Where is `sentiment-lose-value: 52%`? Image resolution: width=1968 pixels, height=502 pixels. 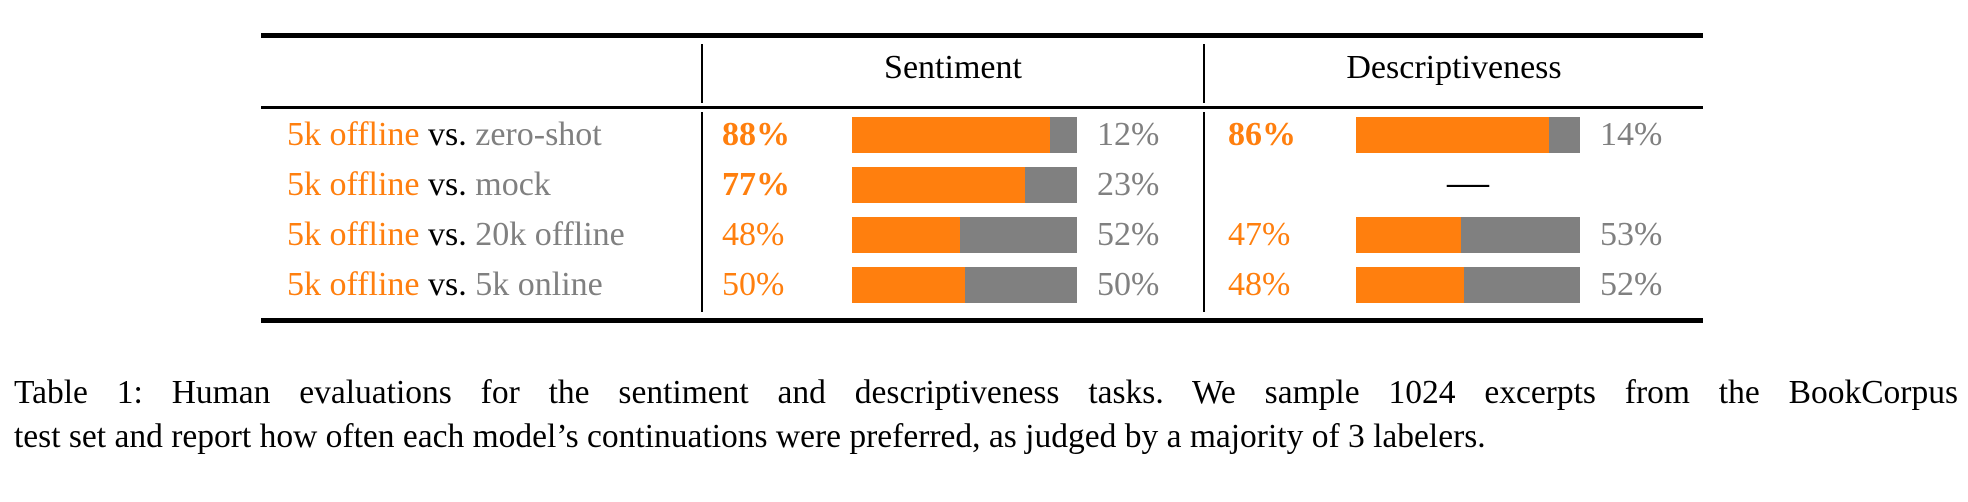 sentiment-lose-value: 52% is located at coordinates (1128, 234).